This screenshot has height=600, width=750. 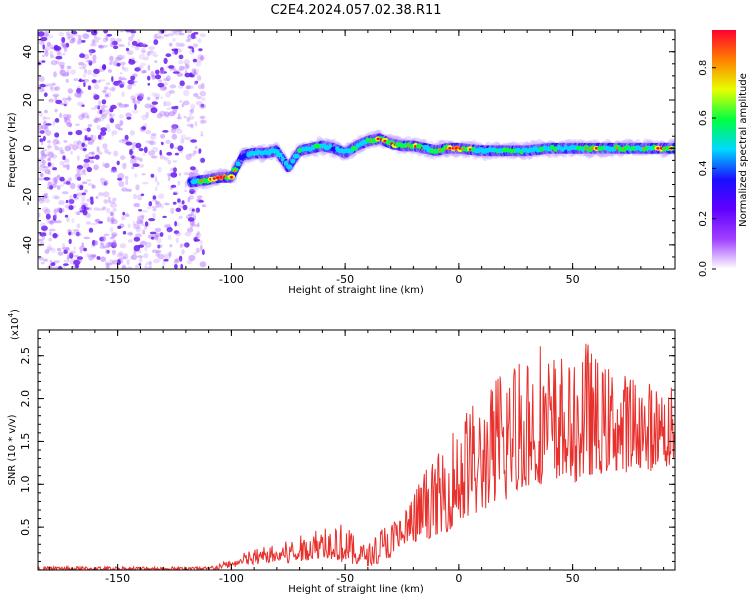 What do you see at coordinates (27, 100) in the screenshot?
I see `y-tick-label: 20` at bounding box center [27, 100].